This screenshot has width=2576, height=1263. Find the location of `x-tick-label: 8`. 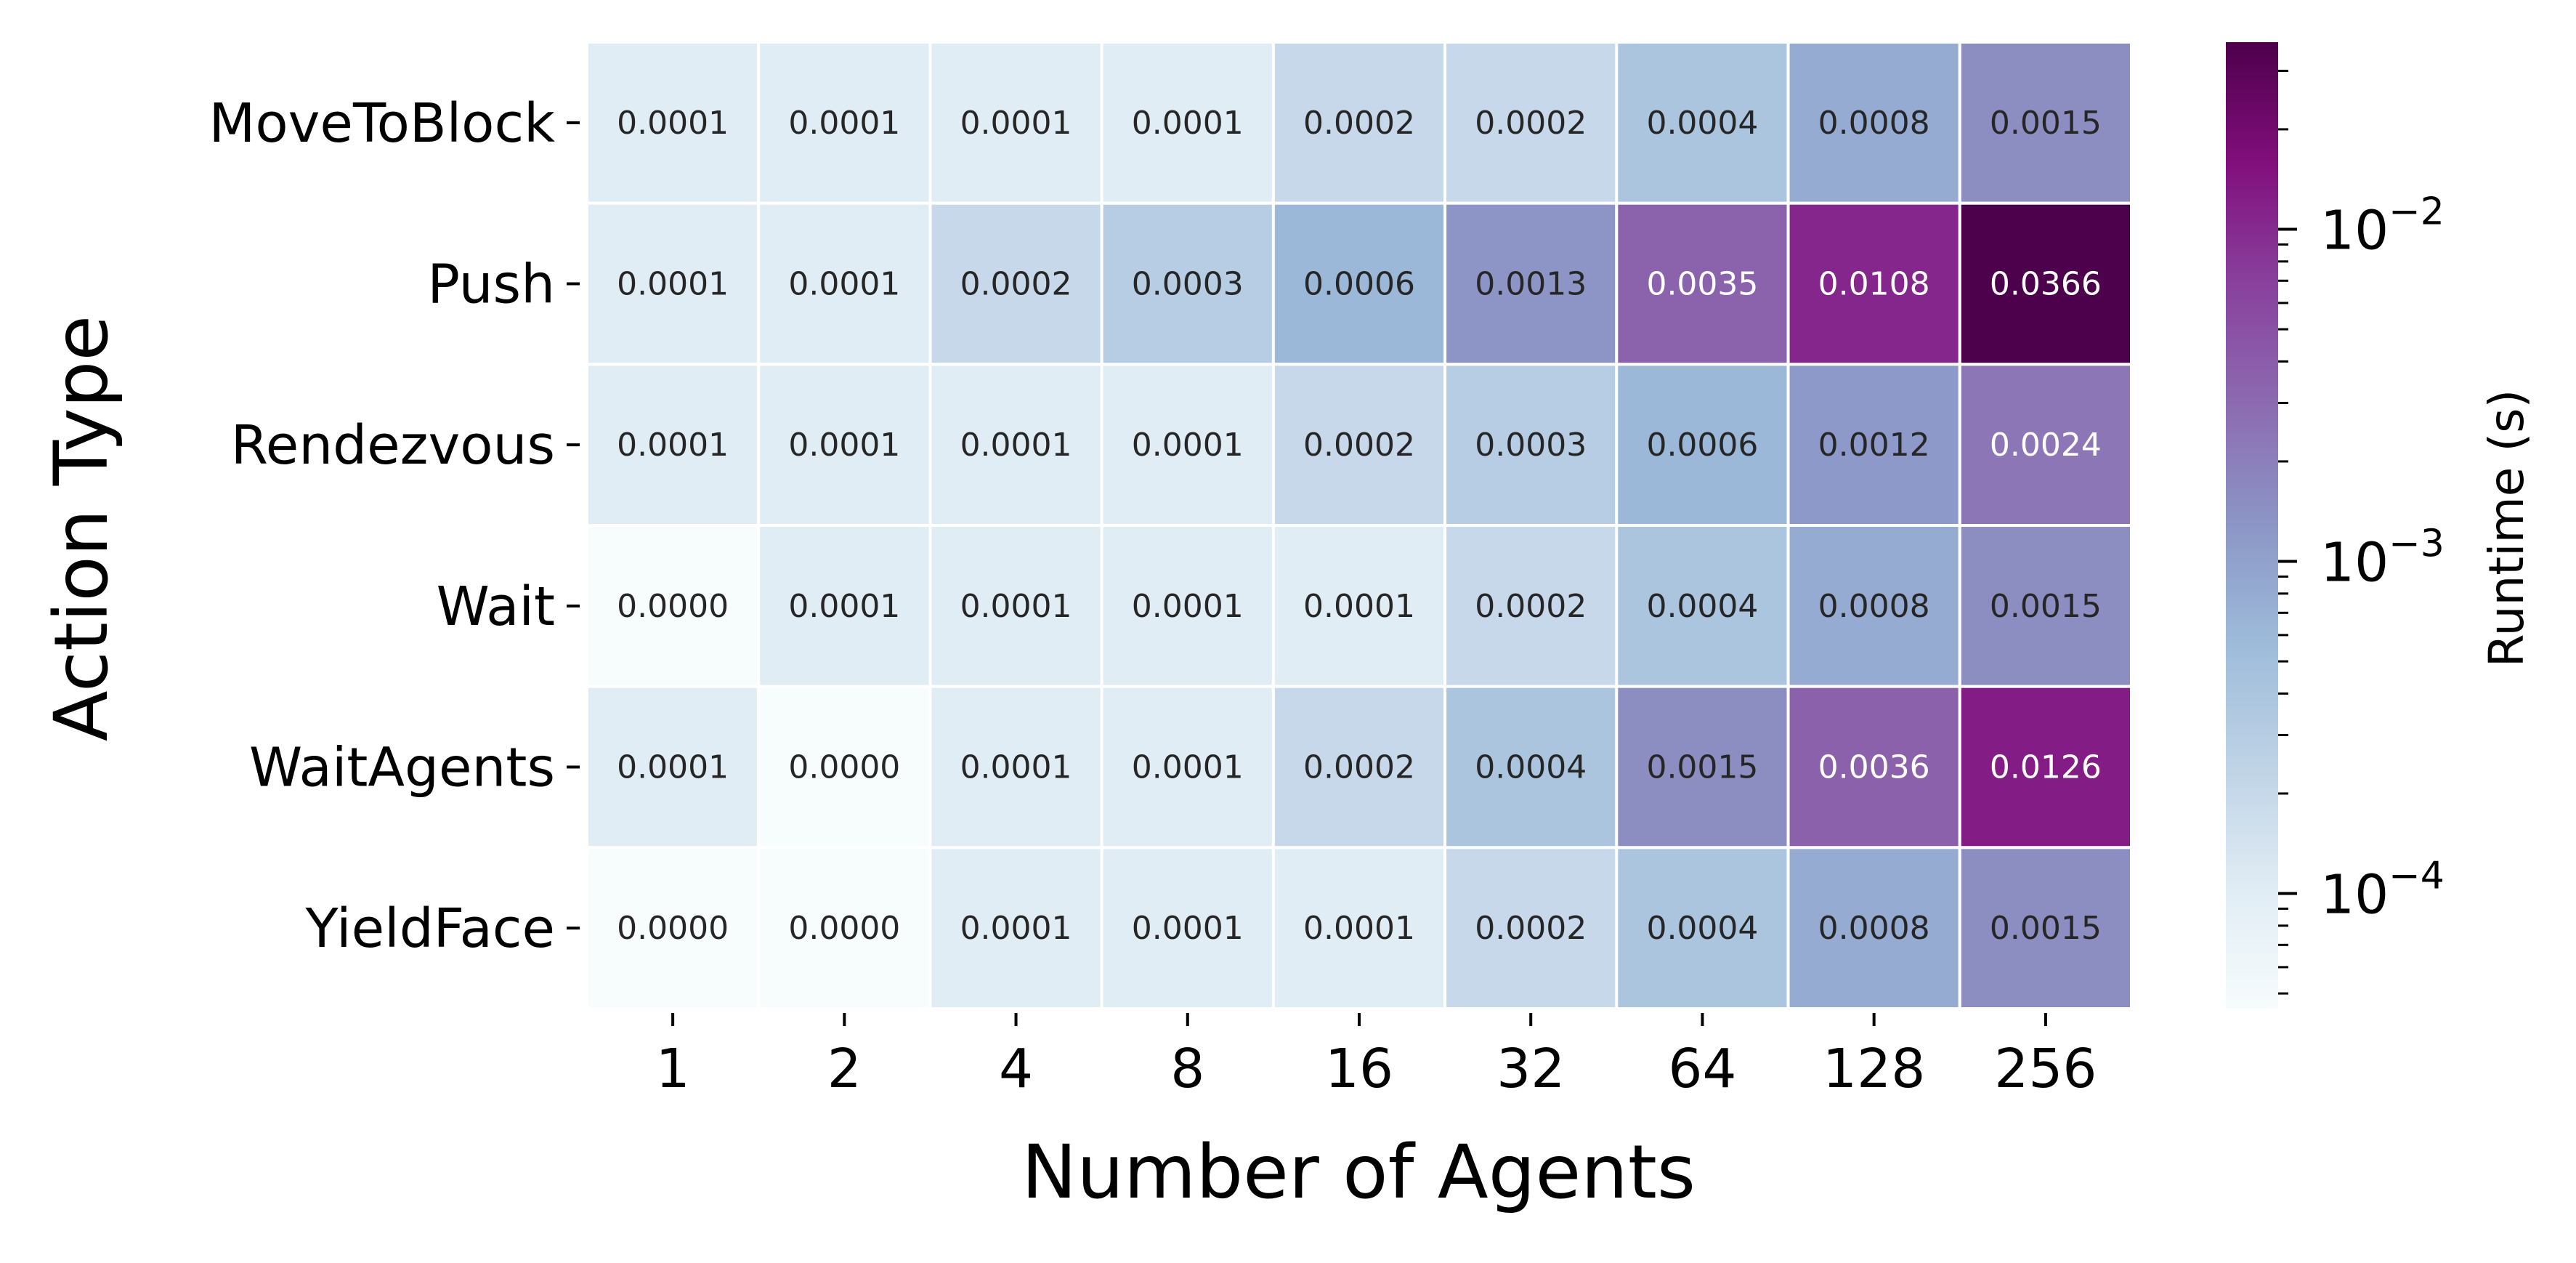

x-tick-label: 8 is located at coordinates (1187, 1069).